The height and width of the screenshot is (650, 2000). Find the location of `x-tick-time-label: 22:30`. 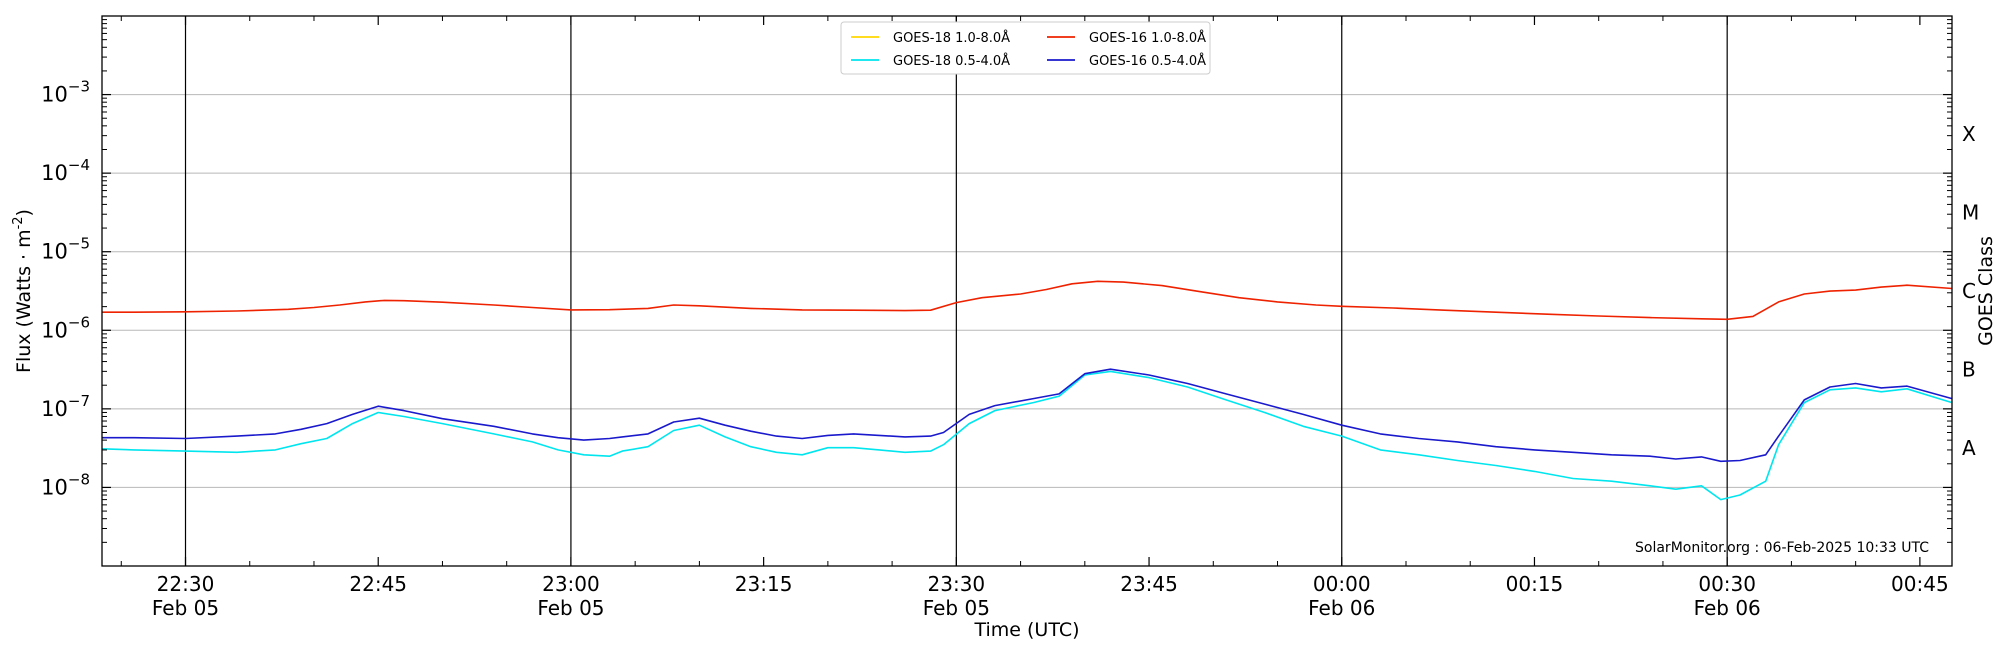

x-tick-time-label: 22:30 is located at coordinates (186, 584).